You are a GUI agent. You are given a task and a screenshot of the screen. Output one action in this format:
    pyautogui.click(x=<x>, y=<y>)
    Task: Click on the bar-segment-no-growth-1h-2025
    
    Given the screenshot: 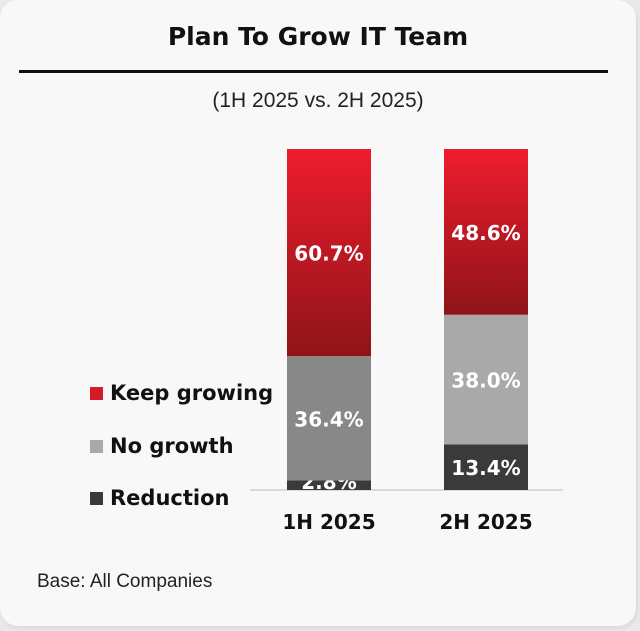 What is the action you would take?
    pyautogui.click(x=329, y=418)
    